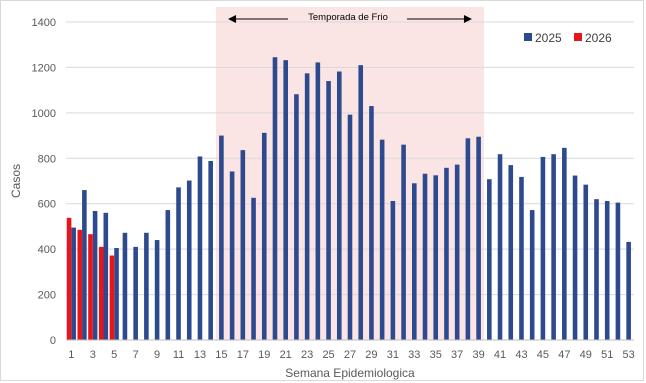 The height and width of the screenshot is (383, 646). Describe the element at coordinates (264, 355) in the screenshot. I see `x-tick-label-19: 19` at that location.